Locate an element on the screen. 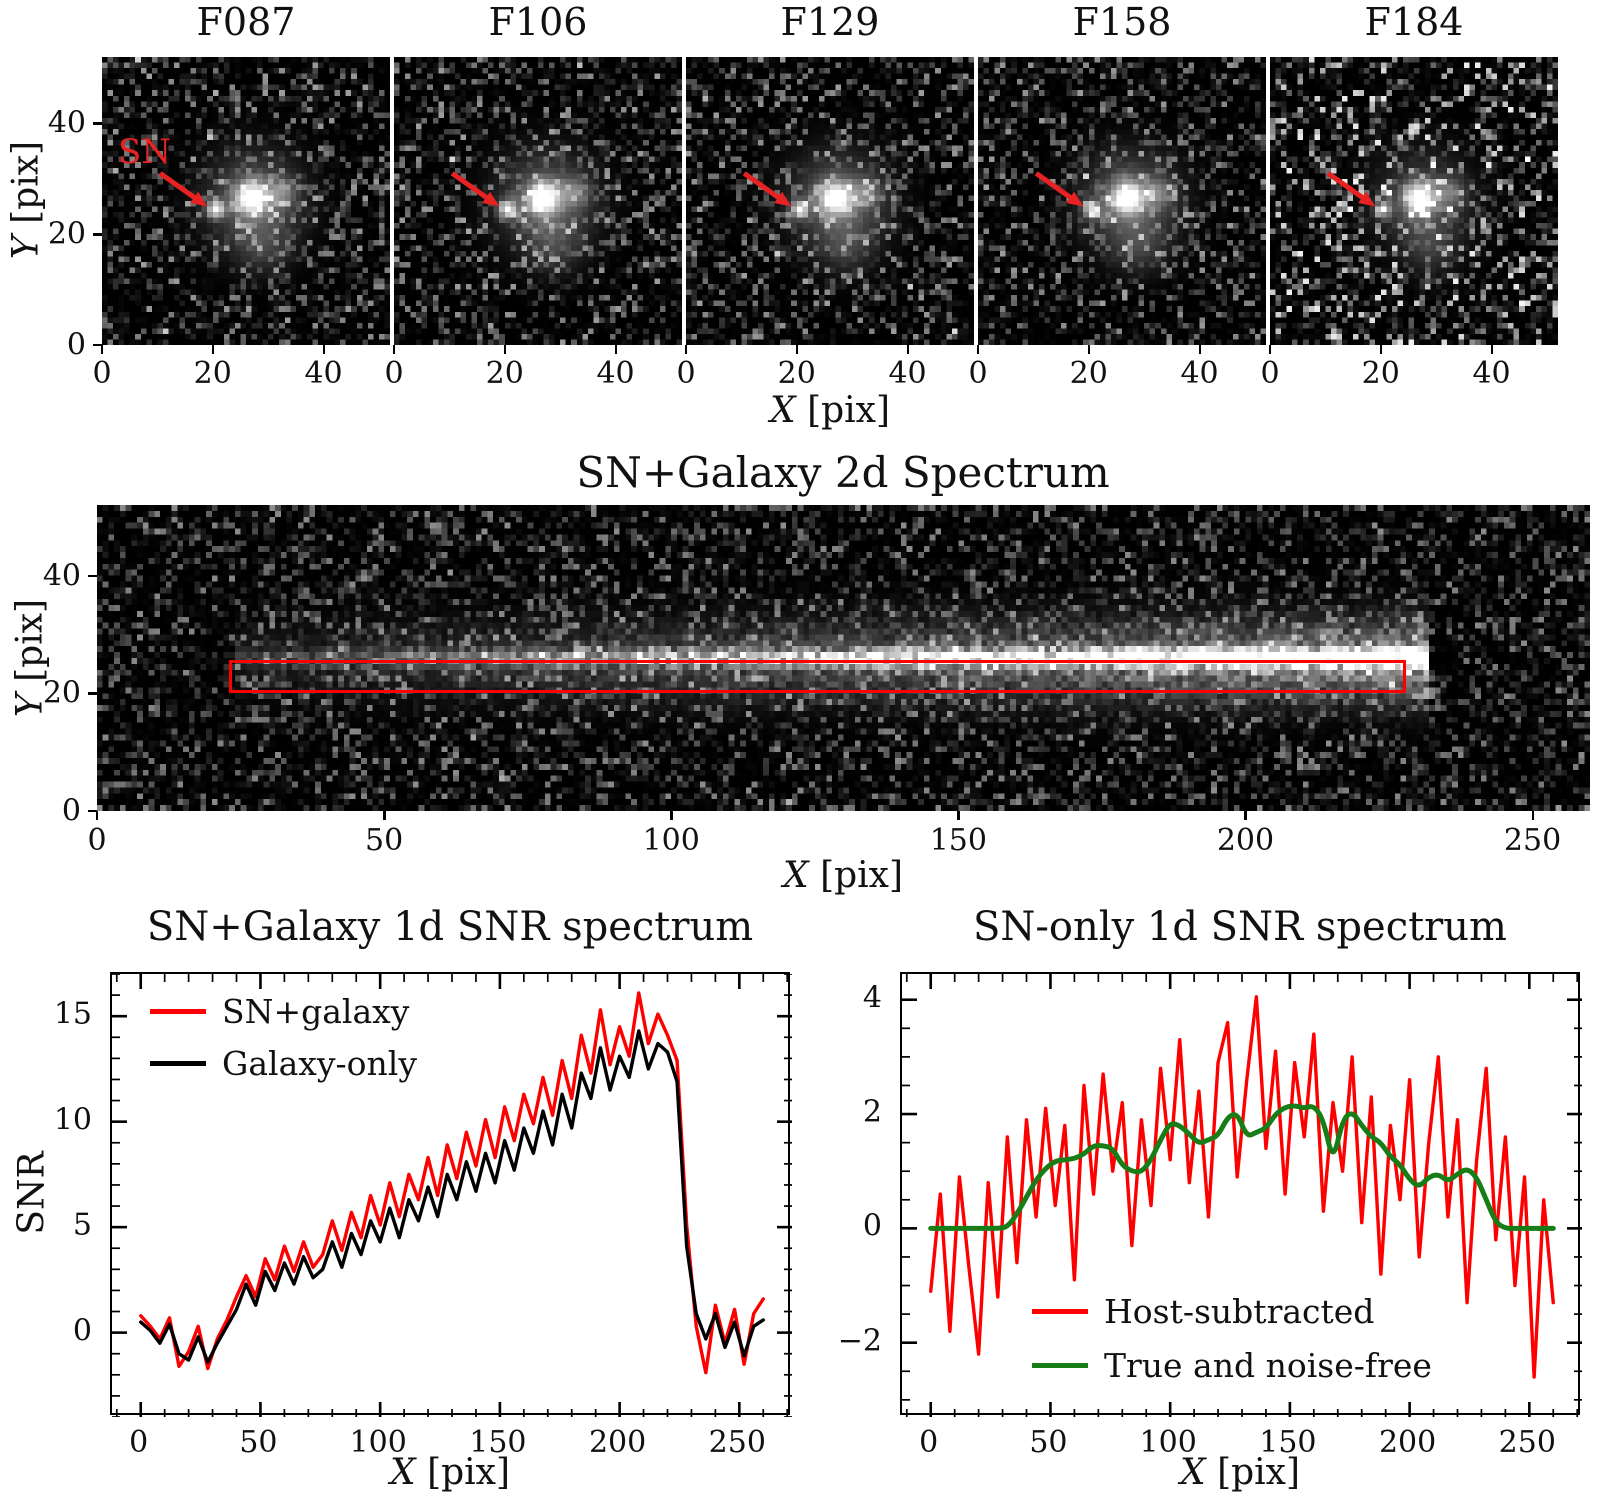 Image resolution: width=1600 pixels, height=1497 pixels. chartL-x-axis-label: X [pix] is located at coordinates (450, 1472).